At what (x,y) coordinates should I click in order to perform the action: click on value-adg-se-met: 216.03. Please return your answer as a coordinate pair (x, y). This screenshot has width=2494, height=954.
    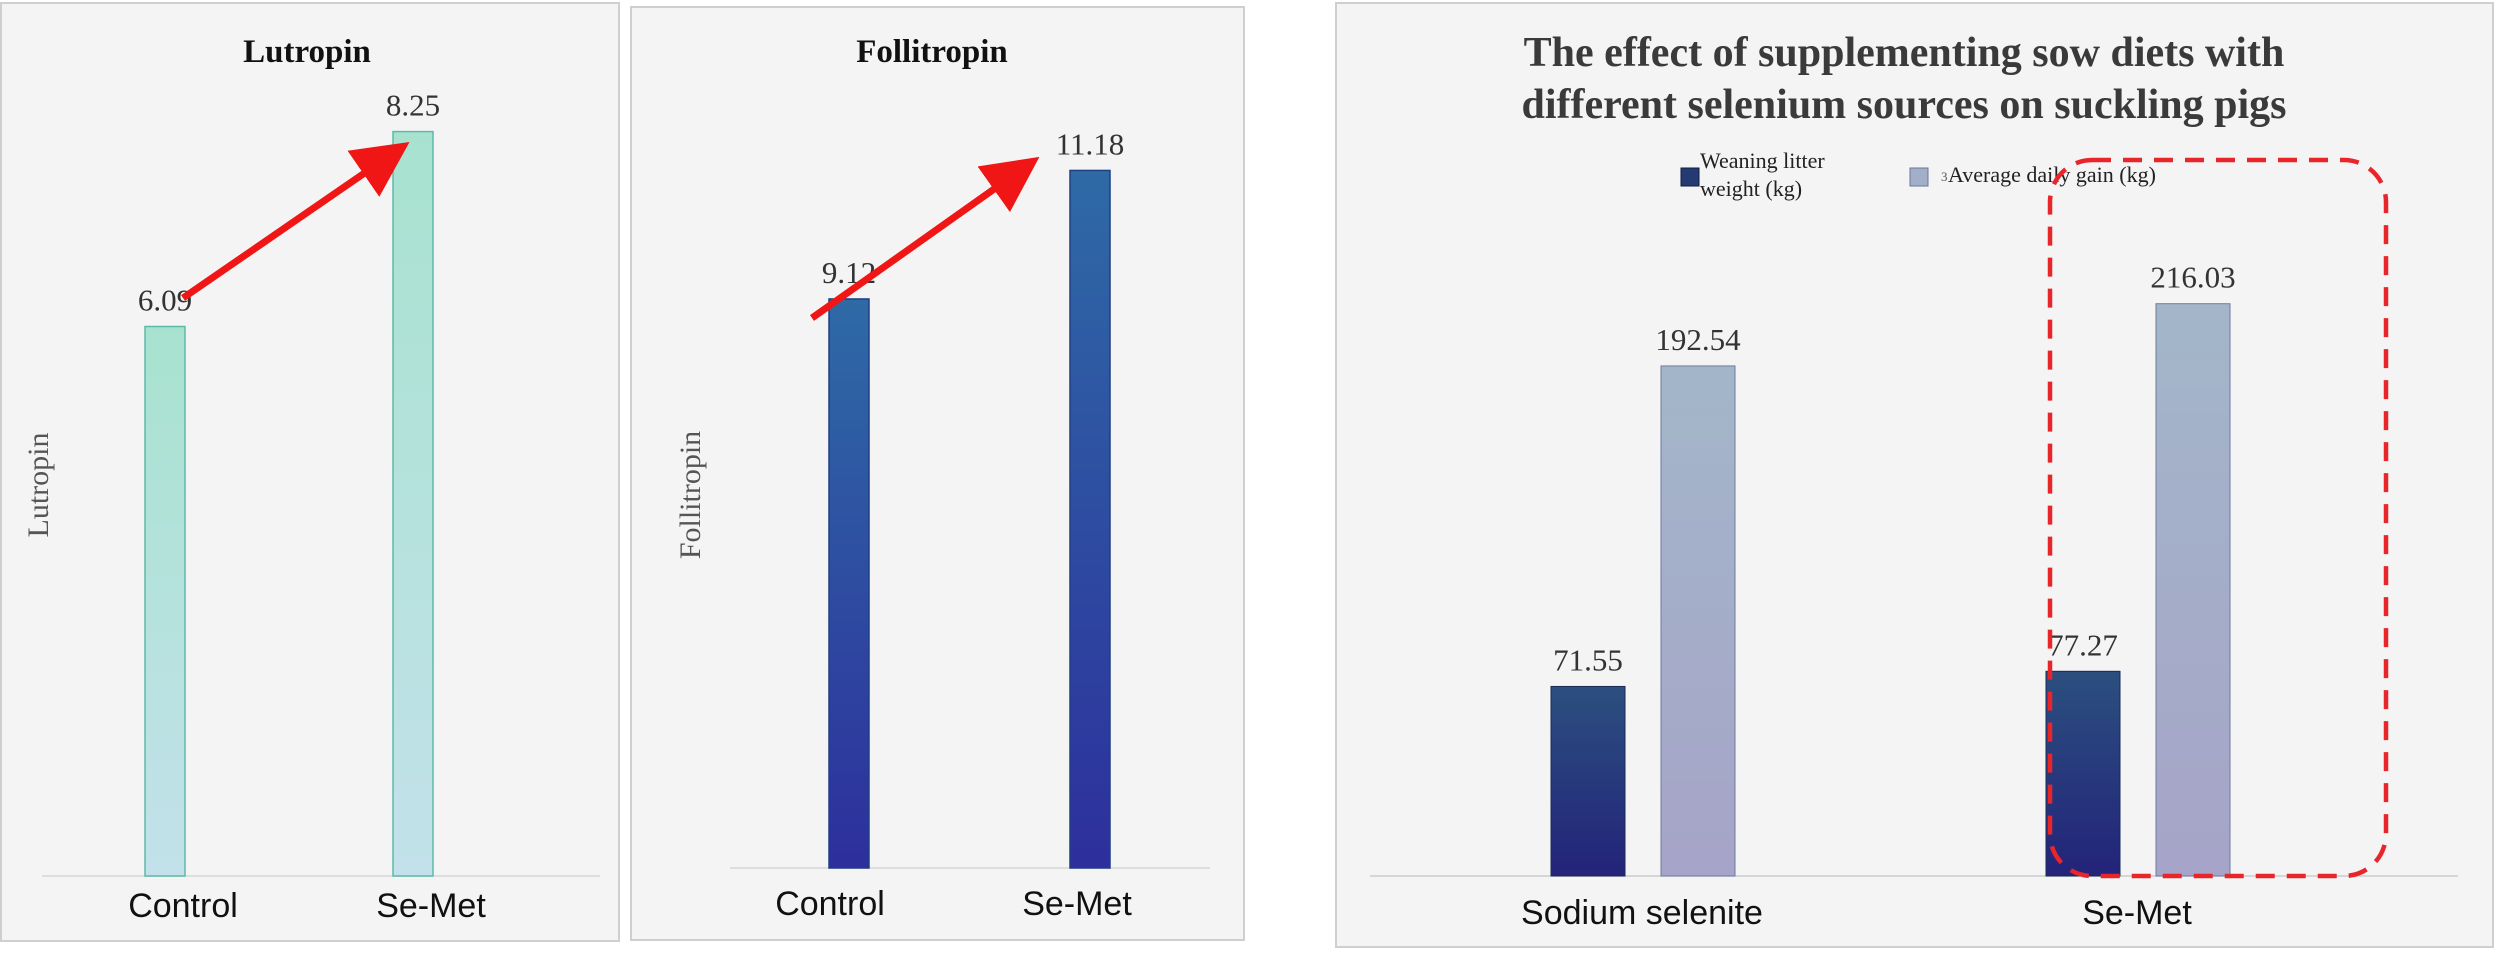
    Looking at the image, I should click on (2192, 277).